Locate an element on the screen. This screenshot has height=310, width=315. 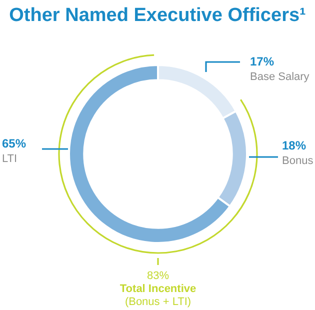
text: Total Incentive is located at coordinates (158, 289).